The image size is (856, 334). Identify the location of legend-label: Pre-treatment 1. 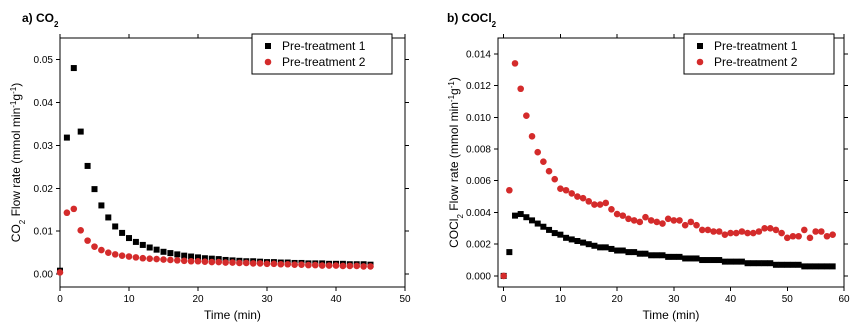
(324, 46).